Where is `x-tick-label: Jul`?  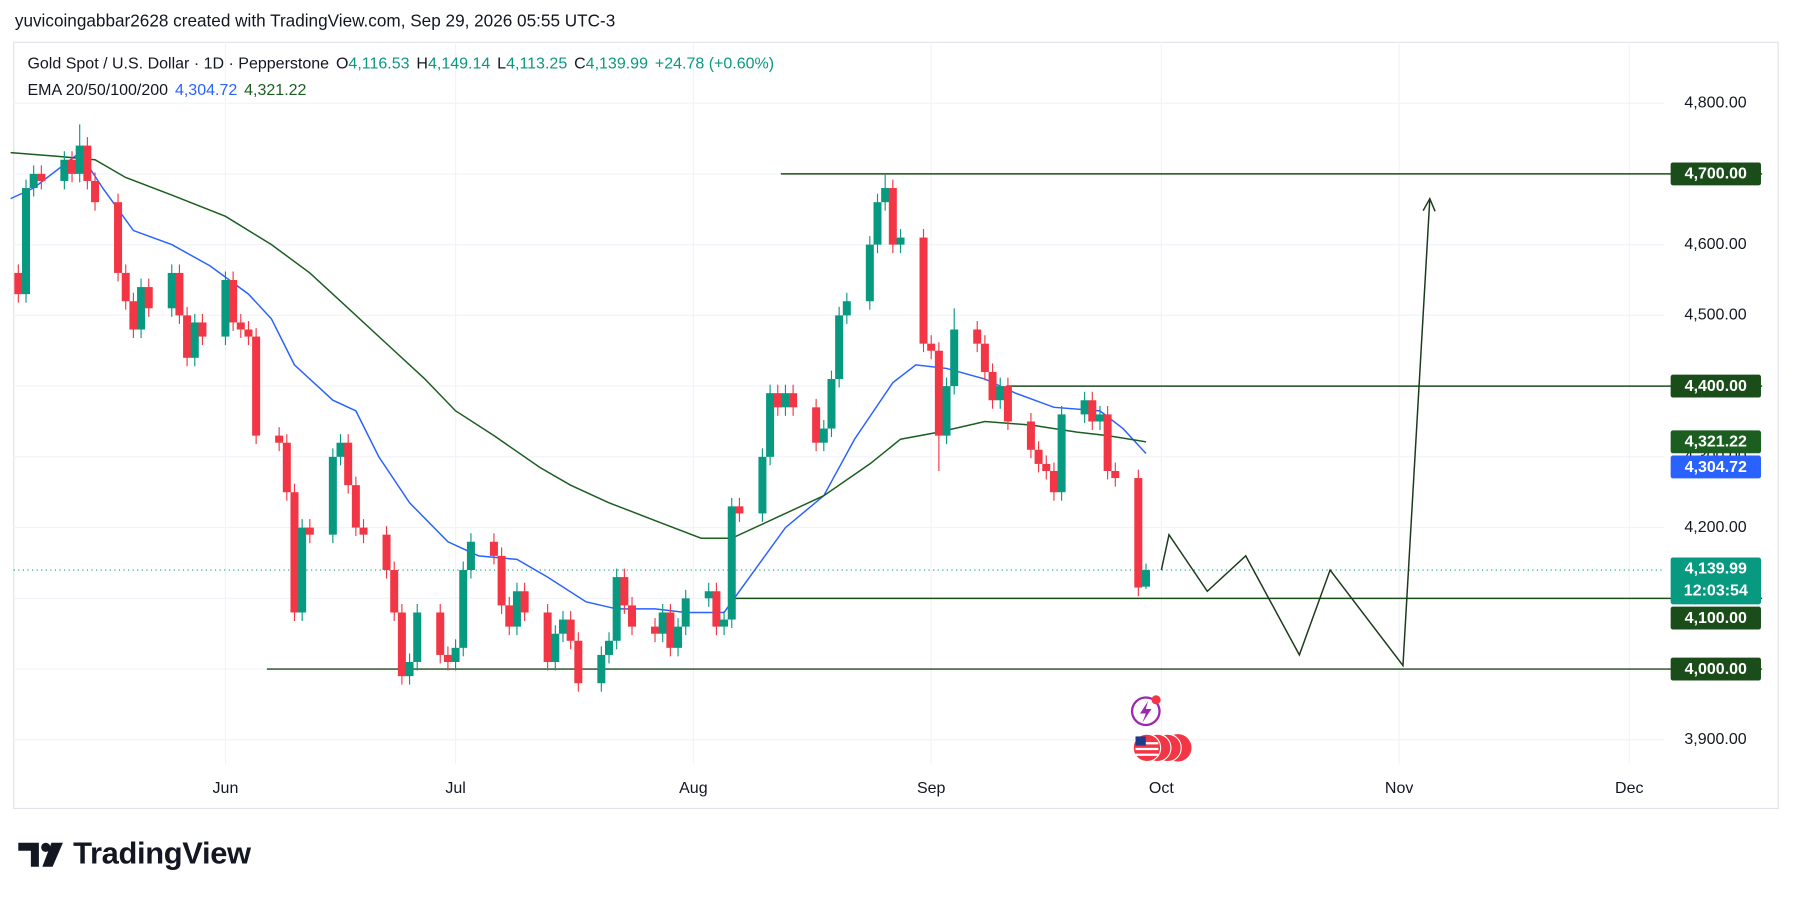
x-tick-label: Jul is located at coordinates (455, 788).